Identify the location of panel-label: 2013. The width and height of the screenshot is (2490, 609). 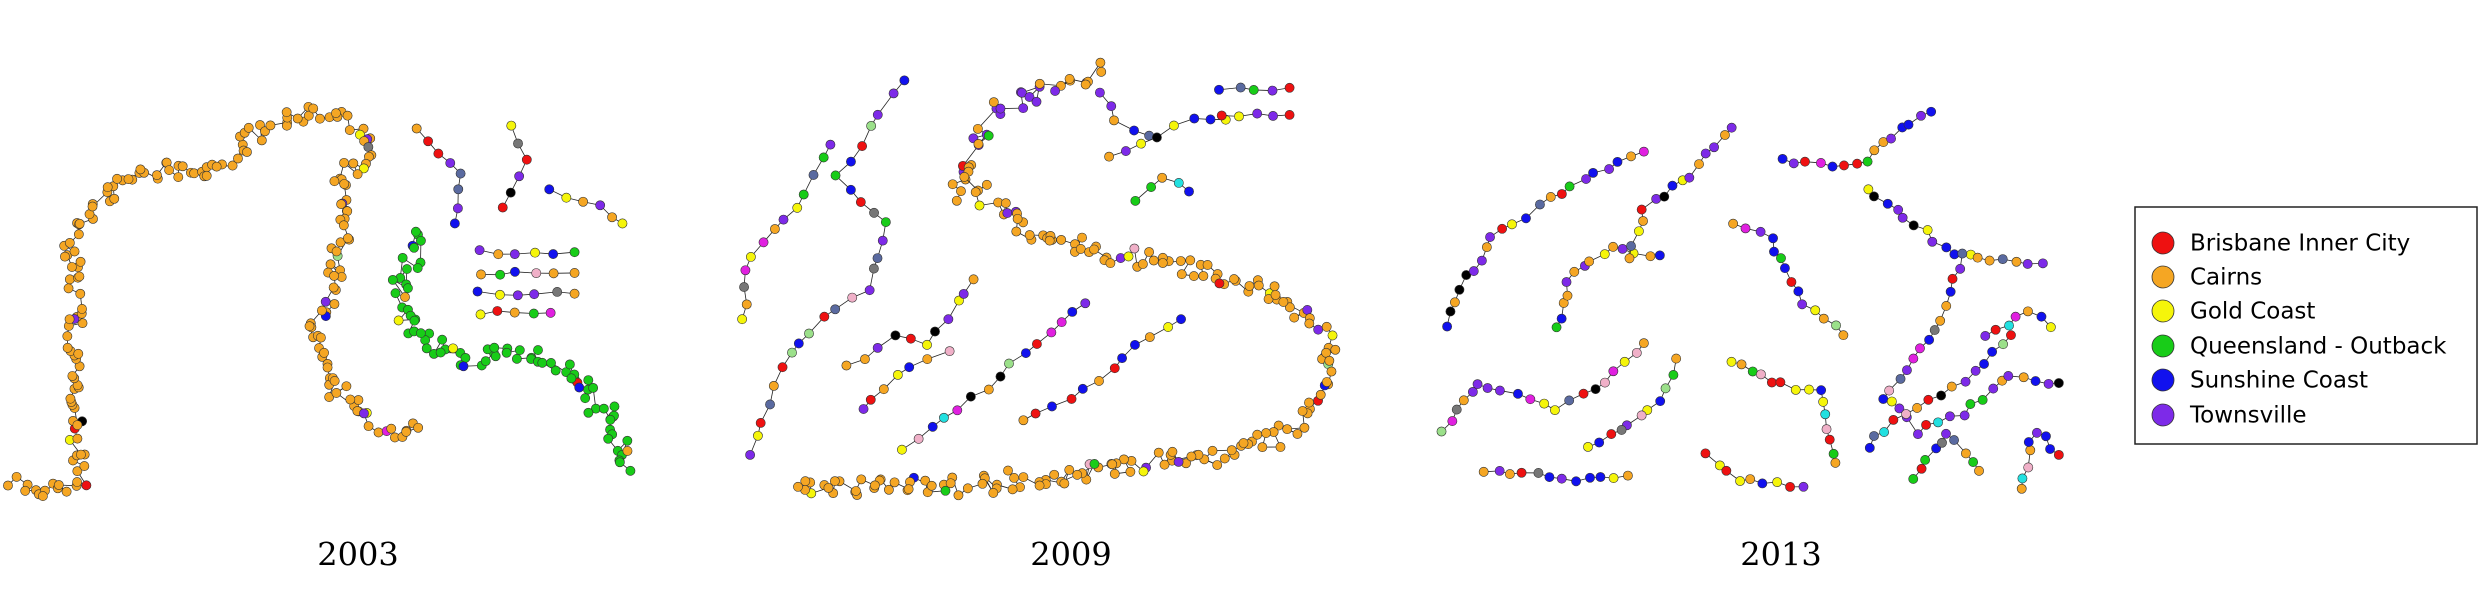
(1780, 555).